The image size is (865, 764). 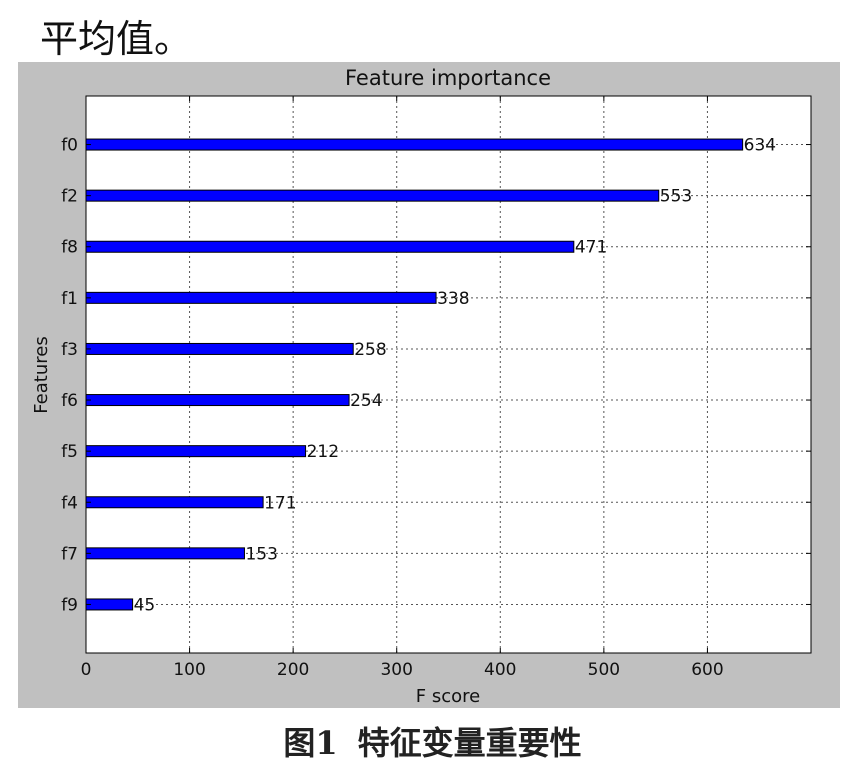 I want to click on y-tick-label: f8, so click(x=69, y=248).